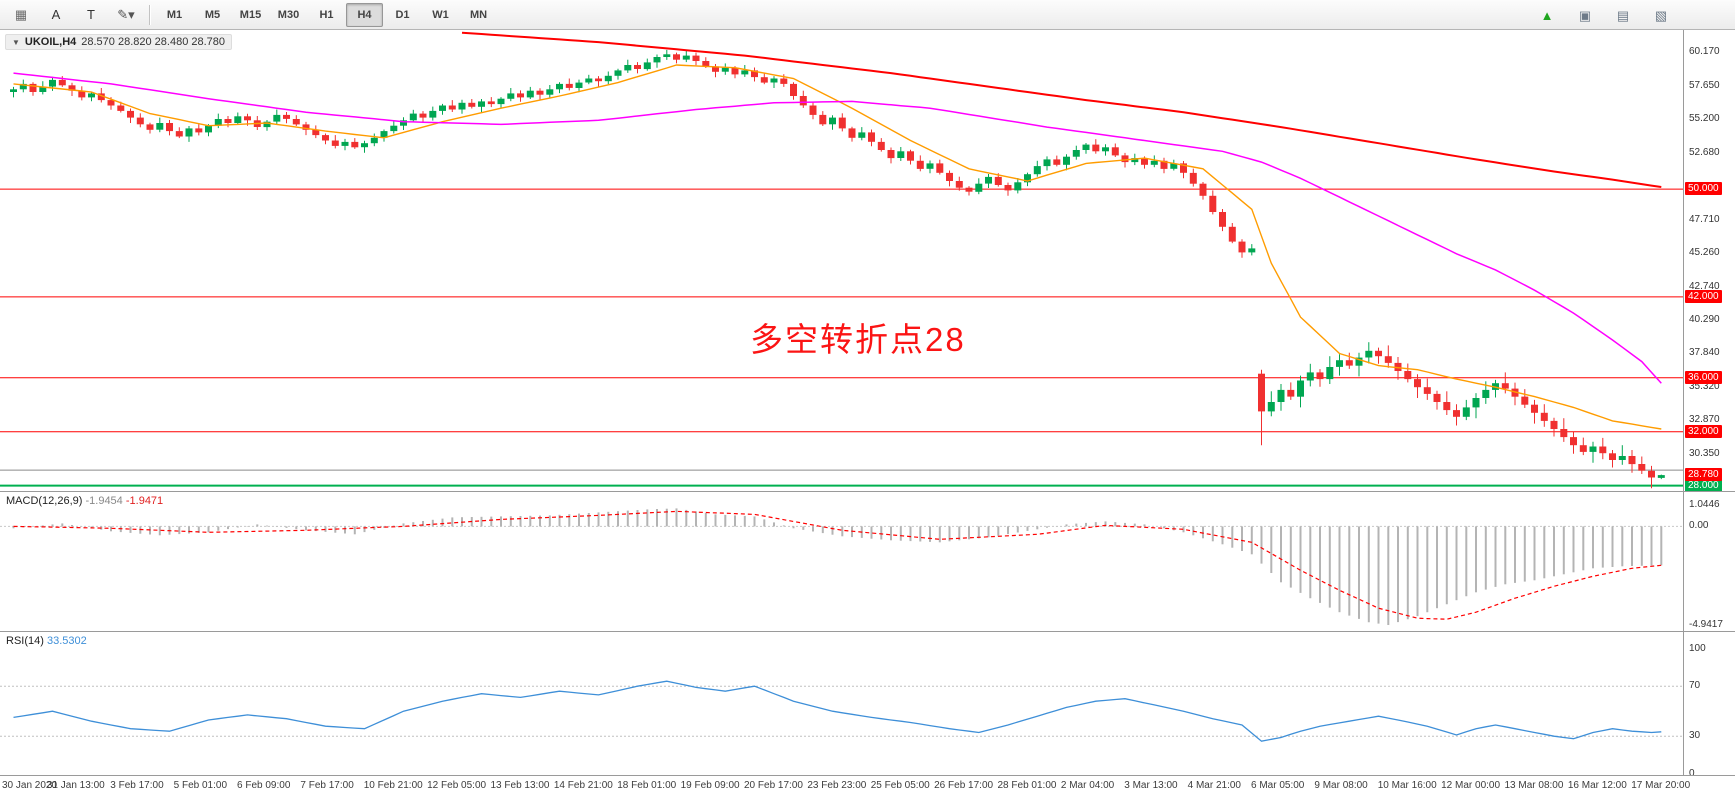  What do you see at coordinates (1341, 785) in the screenshot?
I see `time-tick-label: 9 Mar 08:00` at bounding box center [1341, 785].